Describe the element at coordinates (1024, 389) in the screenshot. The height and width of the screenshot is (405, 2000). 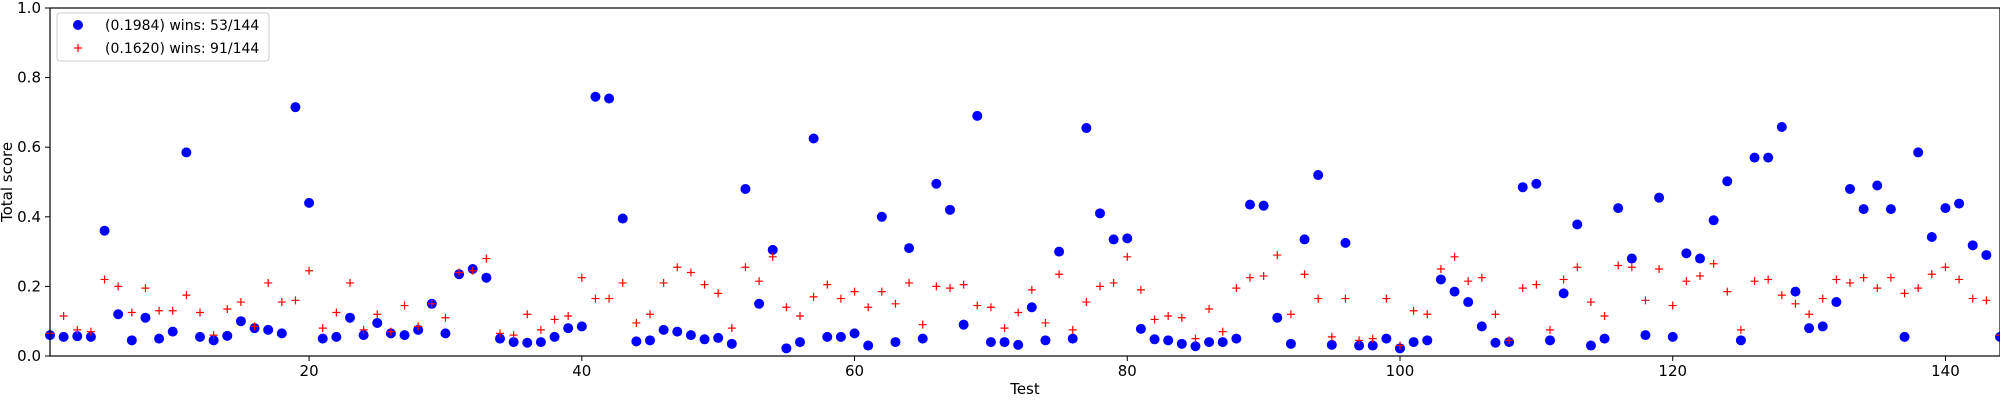
I see `x-axis-label: Test` at that location.